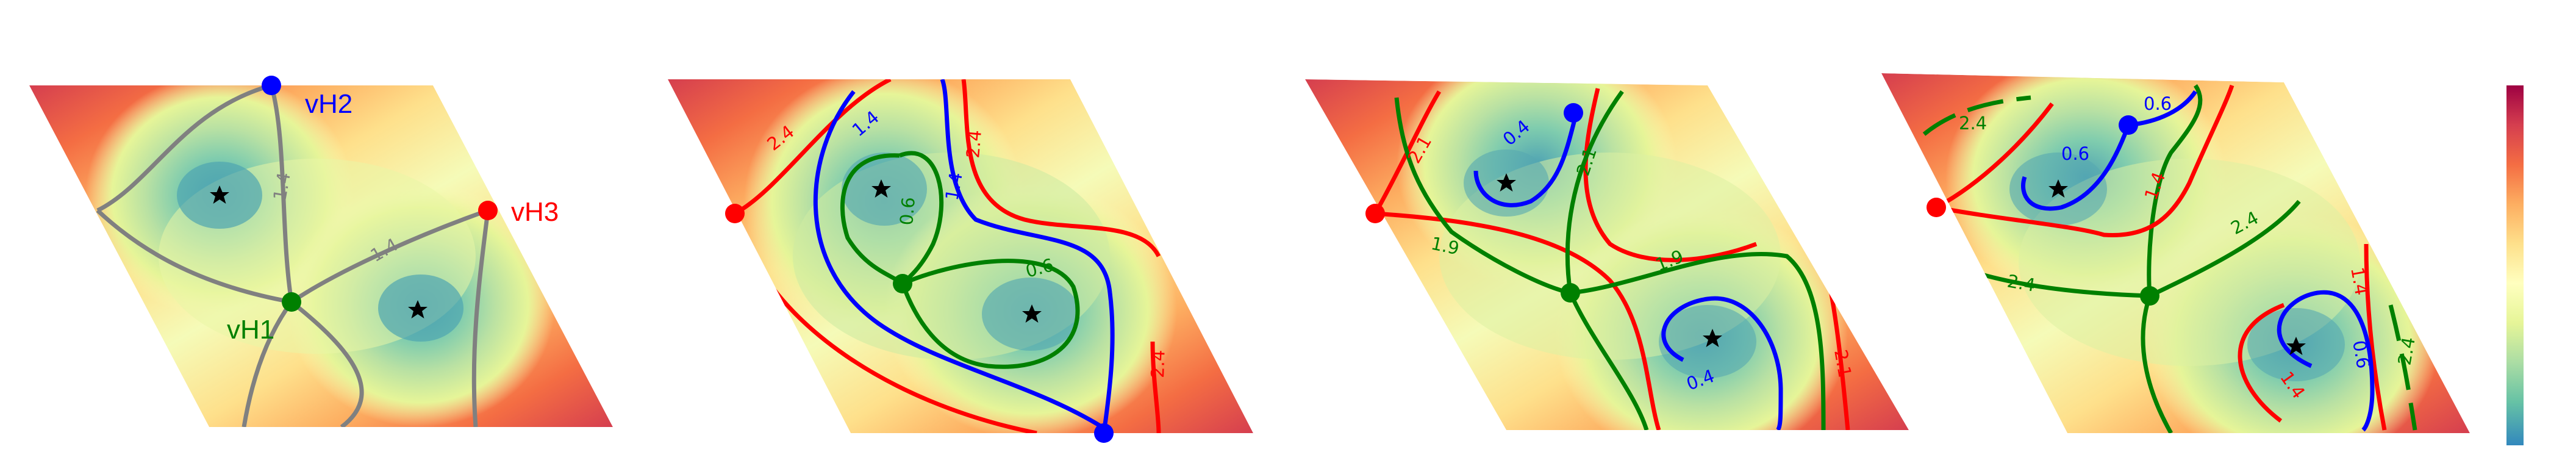 The height and width of the screenshot is (463, 2576). What do you see at coordinates (291, 302) in the screenshot?
I see `panel-1-point-vH1` at bounding box center [291, 302].